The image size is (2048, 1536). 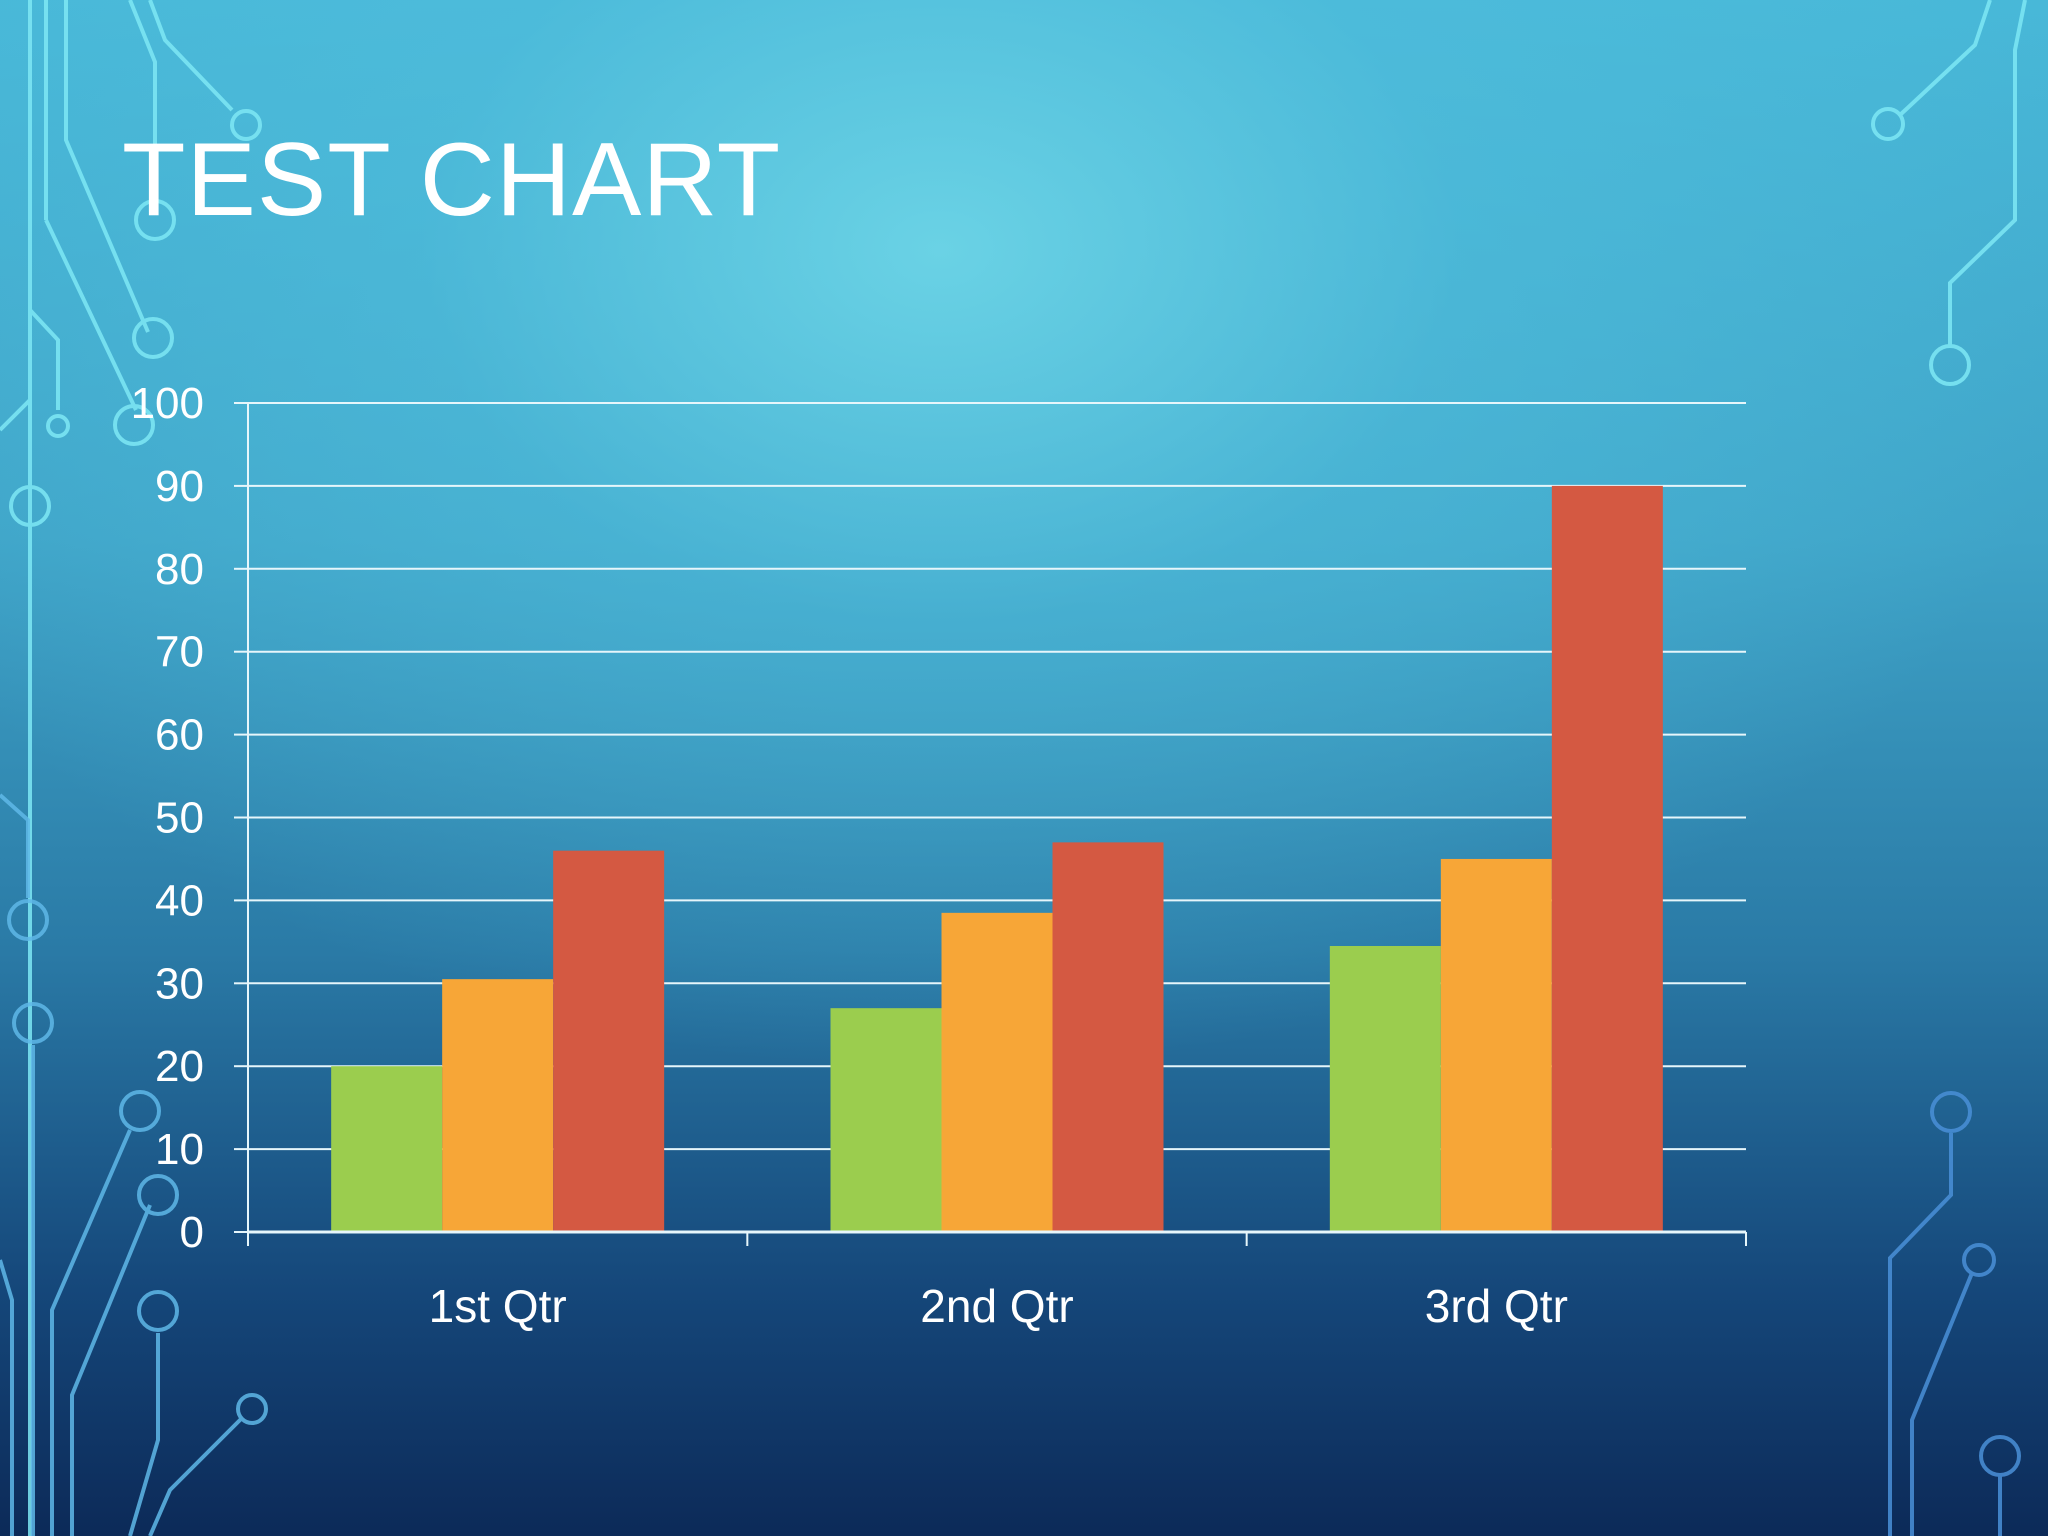 What do you see at coordinates (167, 403) in the screenshot?
I see `y-tick-label: 100` at bounding box center [167, 403].